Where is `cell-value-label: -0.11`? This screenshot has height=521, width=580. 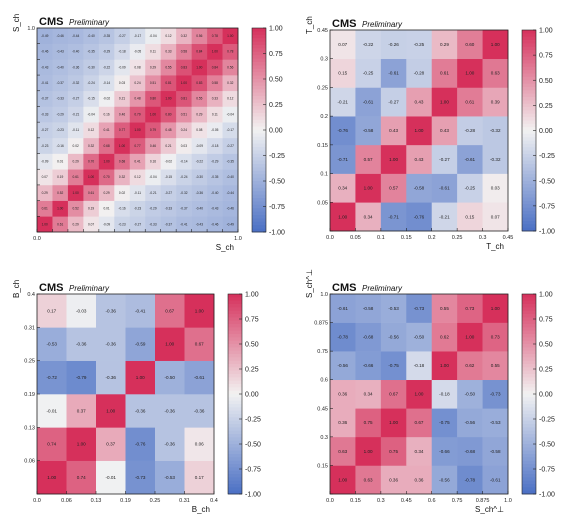
cell-value-label: -0.11 is located at coordinates (137, 193).